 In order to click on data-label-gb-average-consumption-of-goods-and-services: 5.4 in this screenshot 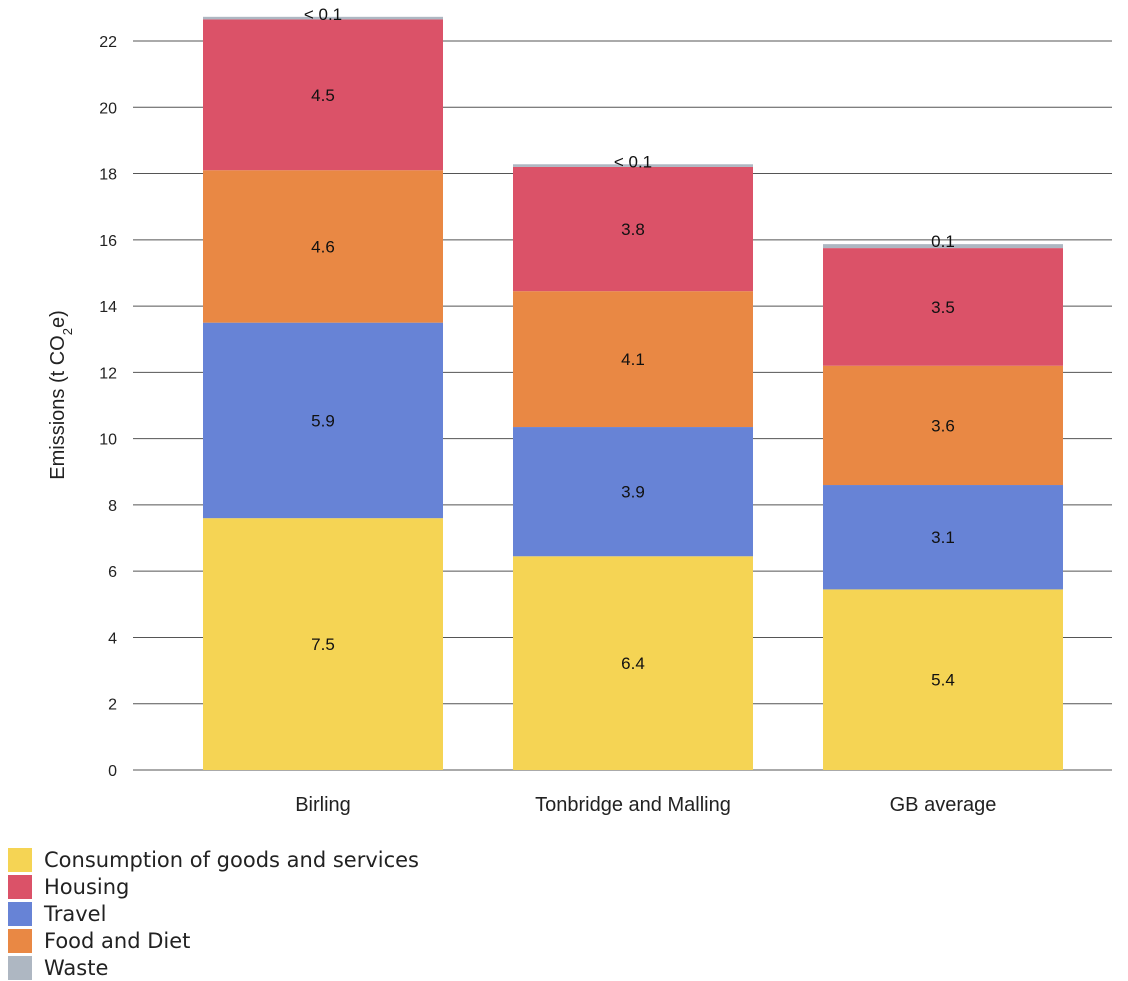, I will do `click(943, 680)`.